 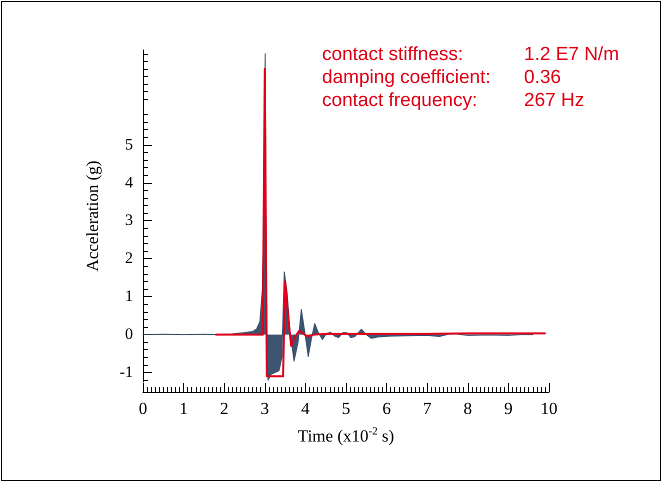 I want to click on x-tick-label: 1, so click(x=183, y=408).